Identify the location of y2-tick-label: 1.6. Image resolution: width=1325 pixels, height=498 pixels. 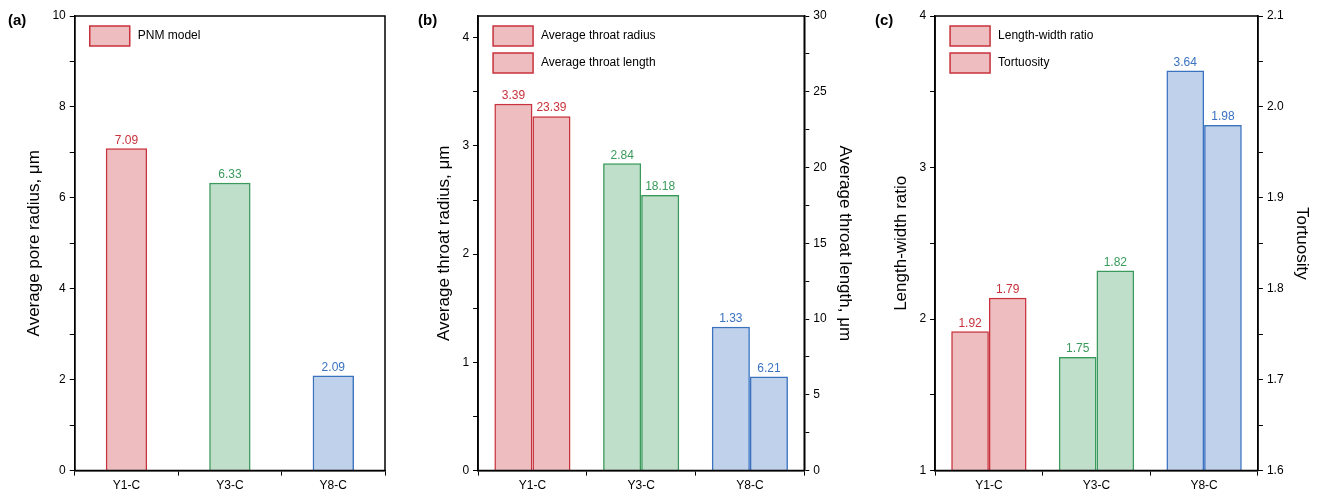
(1275, 469).